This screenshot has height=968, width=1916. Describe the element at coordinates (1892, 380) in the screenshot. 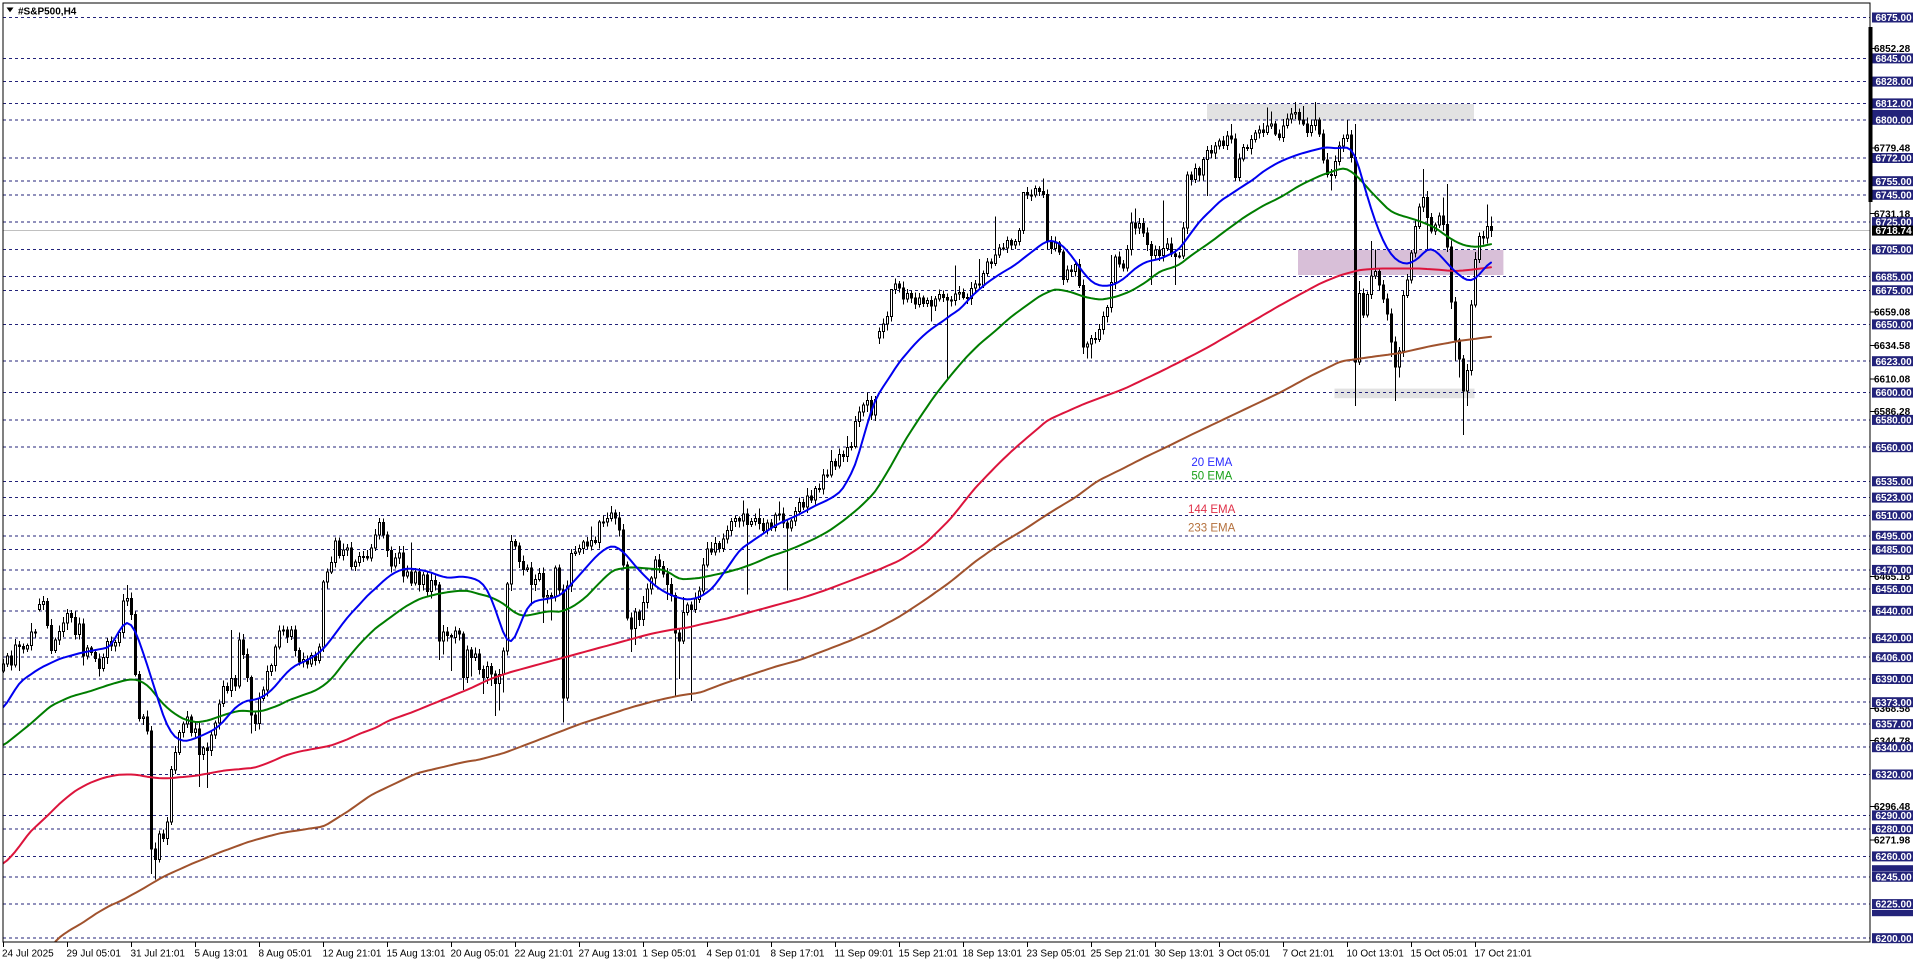

I see `svg-text: 6610.08` at that location.